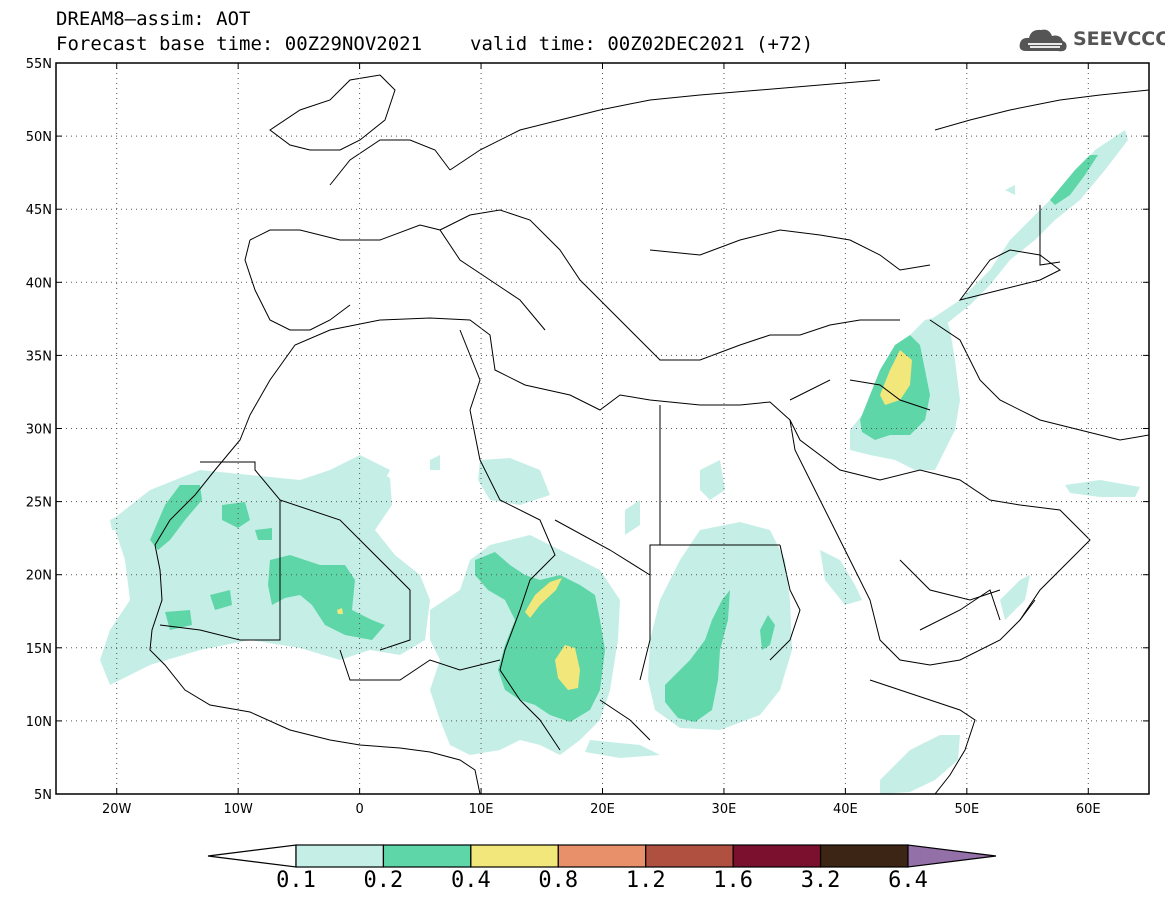 This screenshot has height=905, width=1165. Describe the element at coordinates (383, 880) in the screenshot. I see `colorbar-level-label: 0.2` at that location.